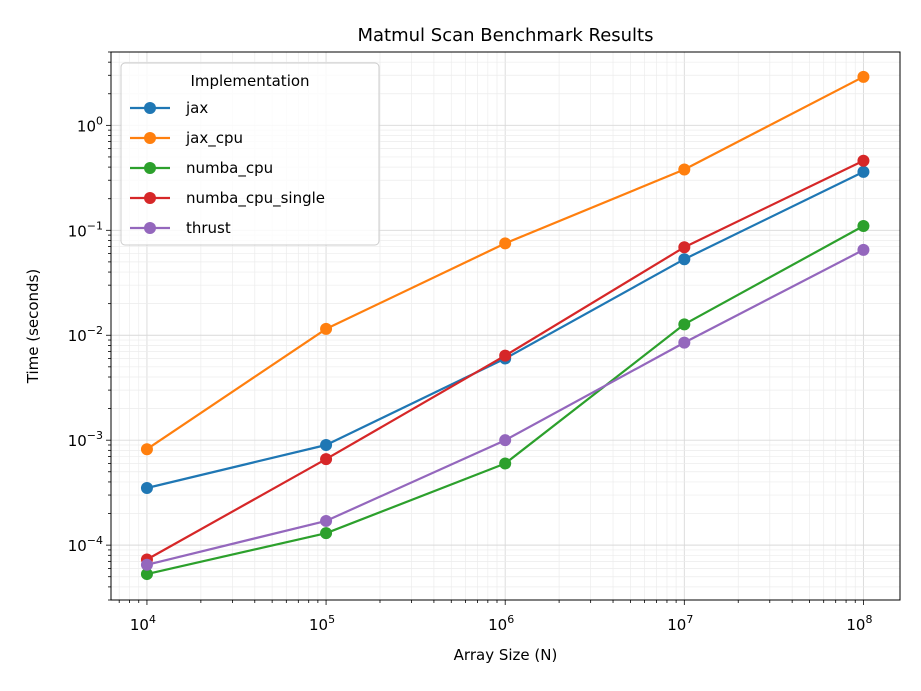  I want to click on legend-item-jax_cpu: jax_cpu, so click(186, 138).